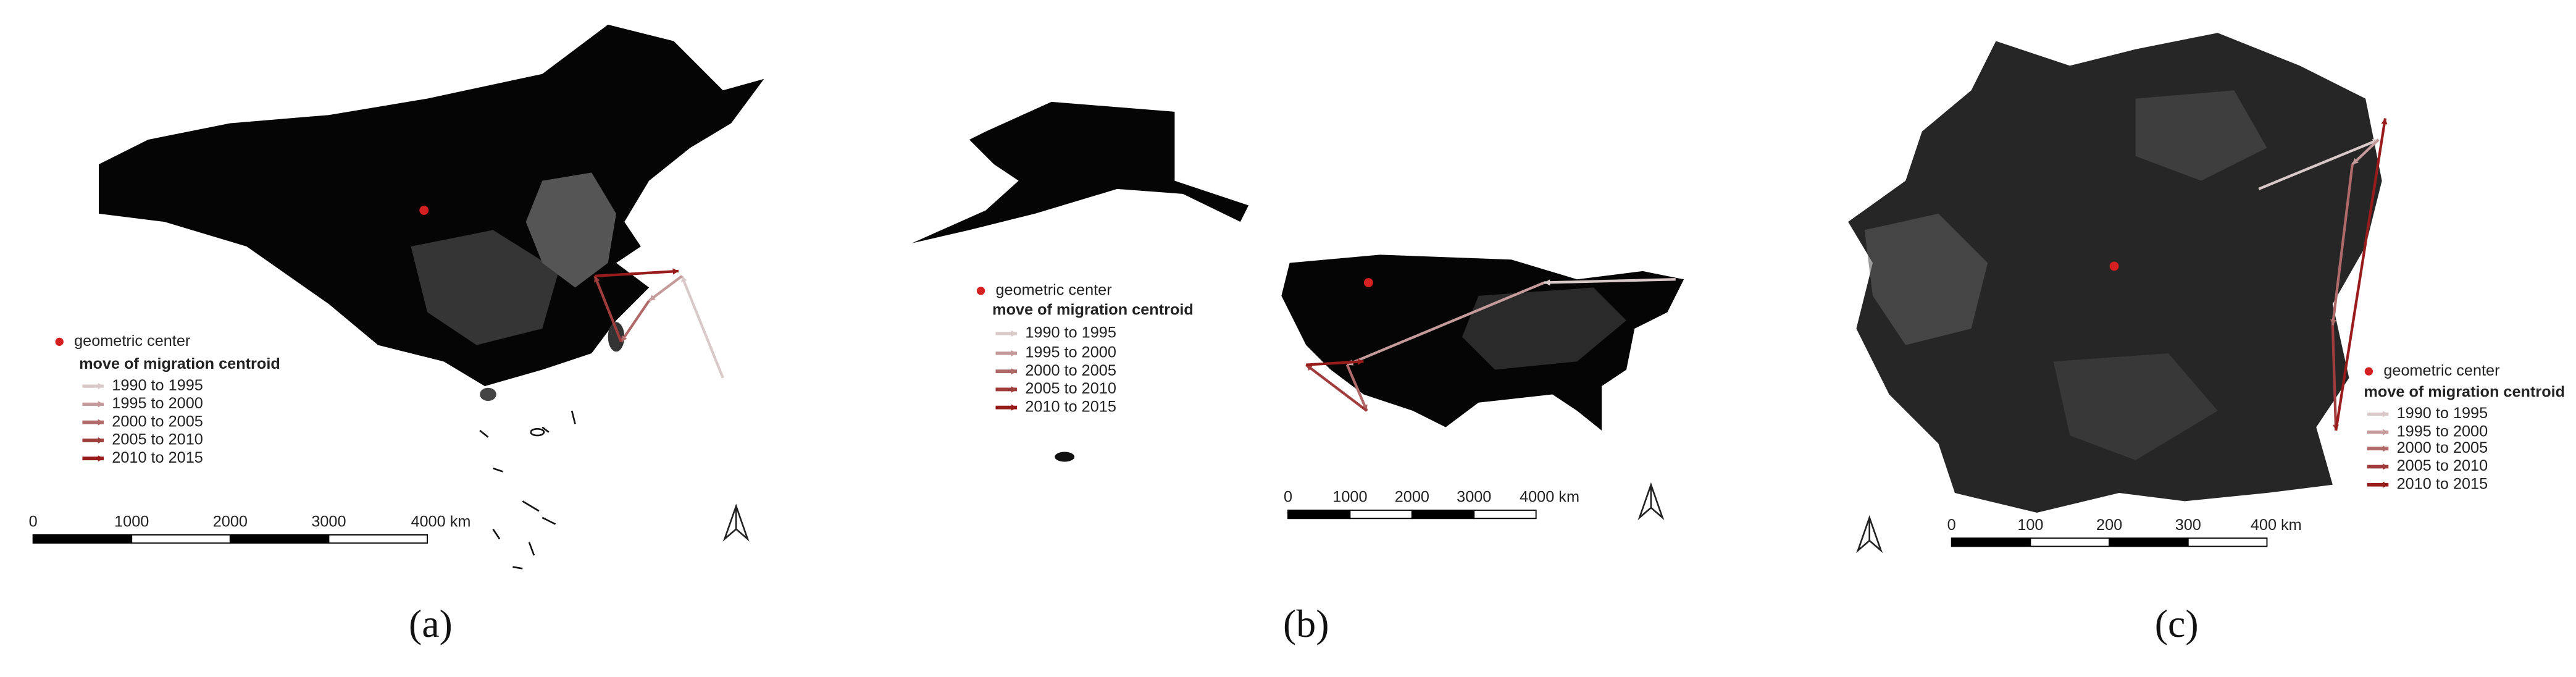  What do you see at coordinates (2276, 525) in the screenshot?
I see `scale-label: 400 km` at bounding box center [2276, 525].